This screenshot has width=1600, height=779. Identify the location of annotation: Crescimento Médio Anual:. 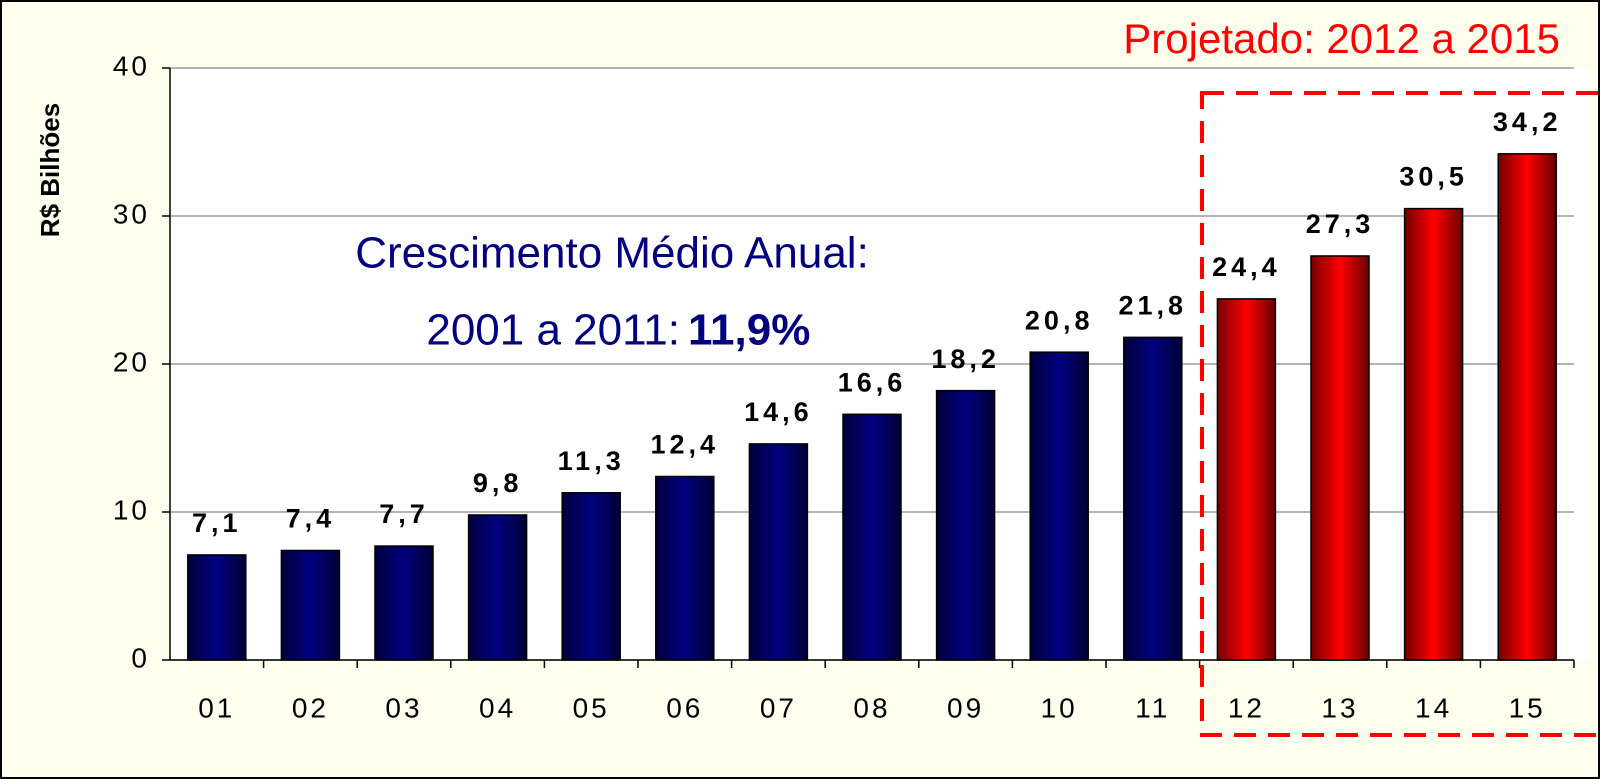
(612, 253).